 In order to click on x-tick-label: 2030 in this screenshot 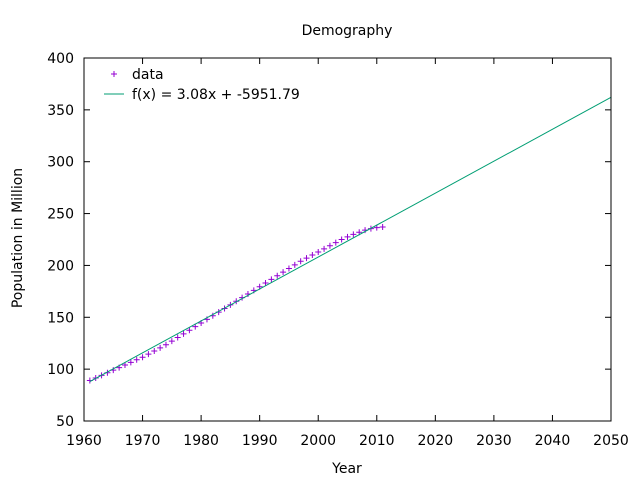, I will do `click(494, 441)`.